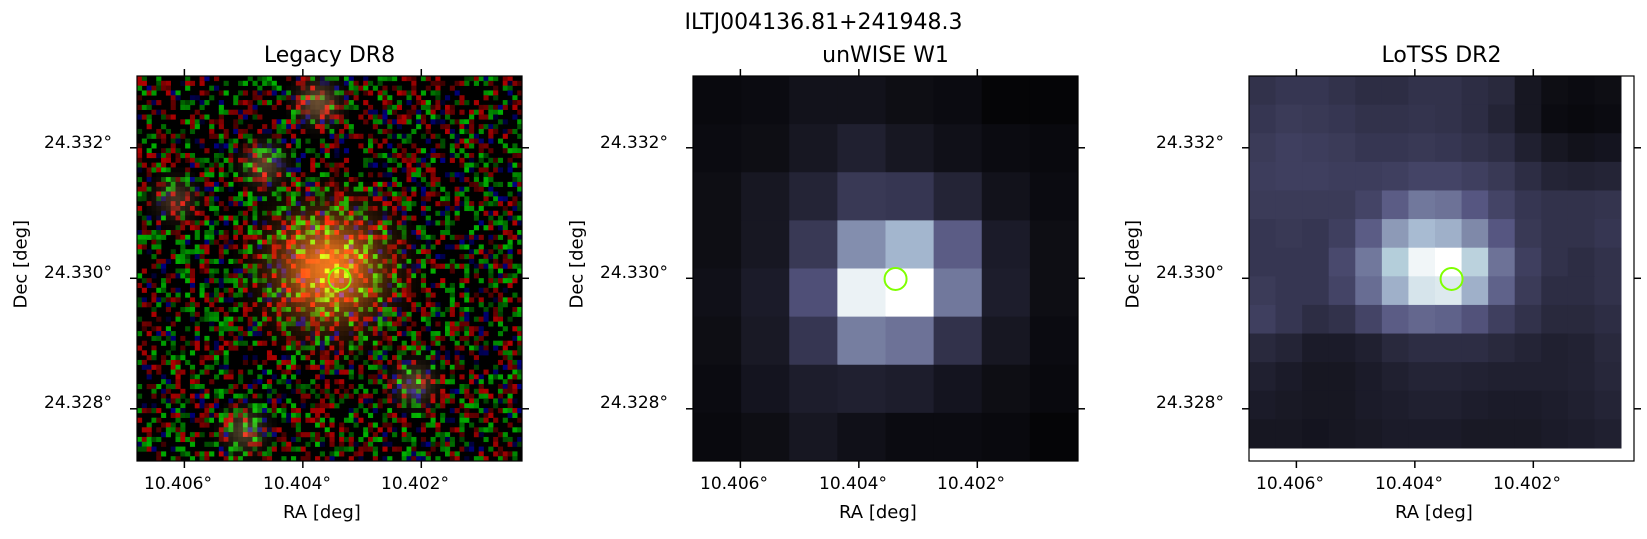 Image resolution: width=1647 pixels, height=539 pixels. Describe the element at coordinates (78, 143) in the screenshot. I see `ytick-label: 24.332°` at that location.